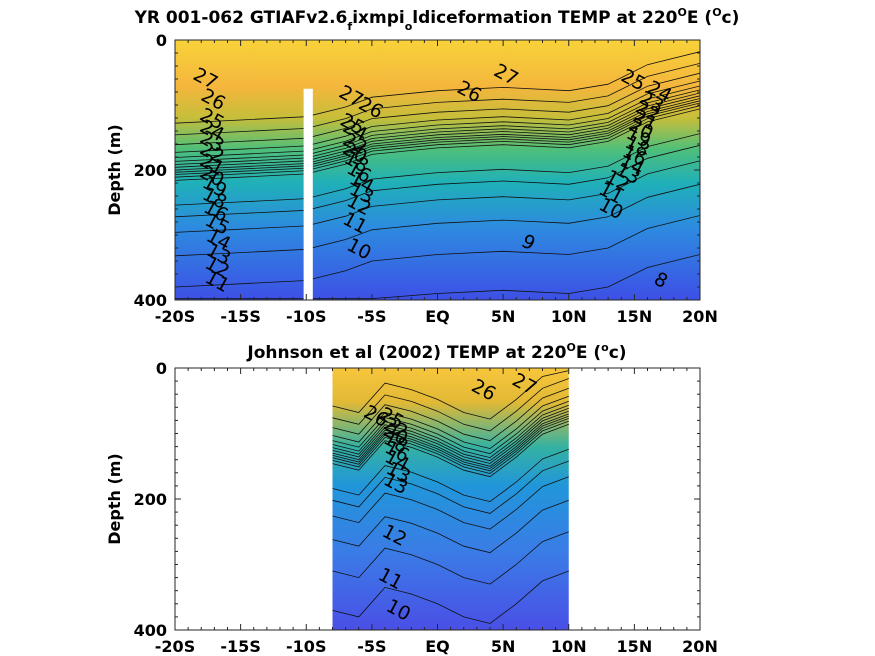 Image resolution: width=875 pixels, height=656 pixels. I want to click on panel-2-contours, so click(450, 497).